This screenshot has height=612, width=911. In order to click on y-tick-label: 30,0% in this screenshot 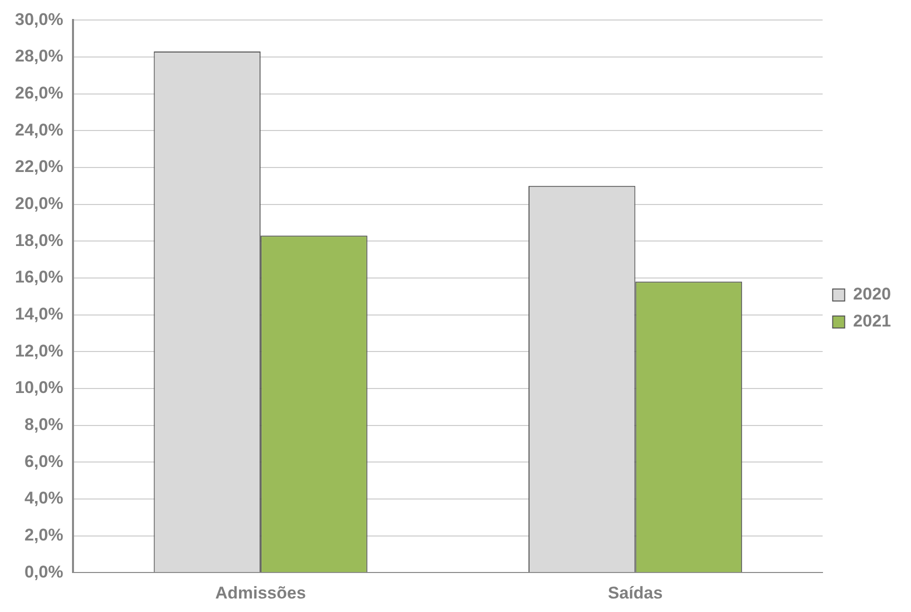, I will do `click(39, 19)`.